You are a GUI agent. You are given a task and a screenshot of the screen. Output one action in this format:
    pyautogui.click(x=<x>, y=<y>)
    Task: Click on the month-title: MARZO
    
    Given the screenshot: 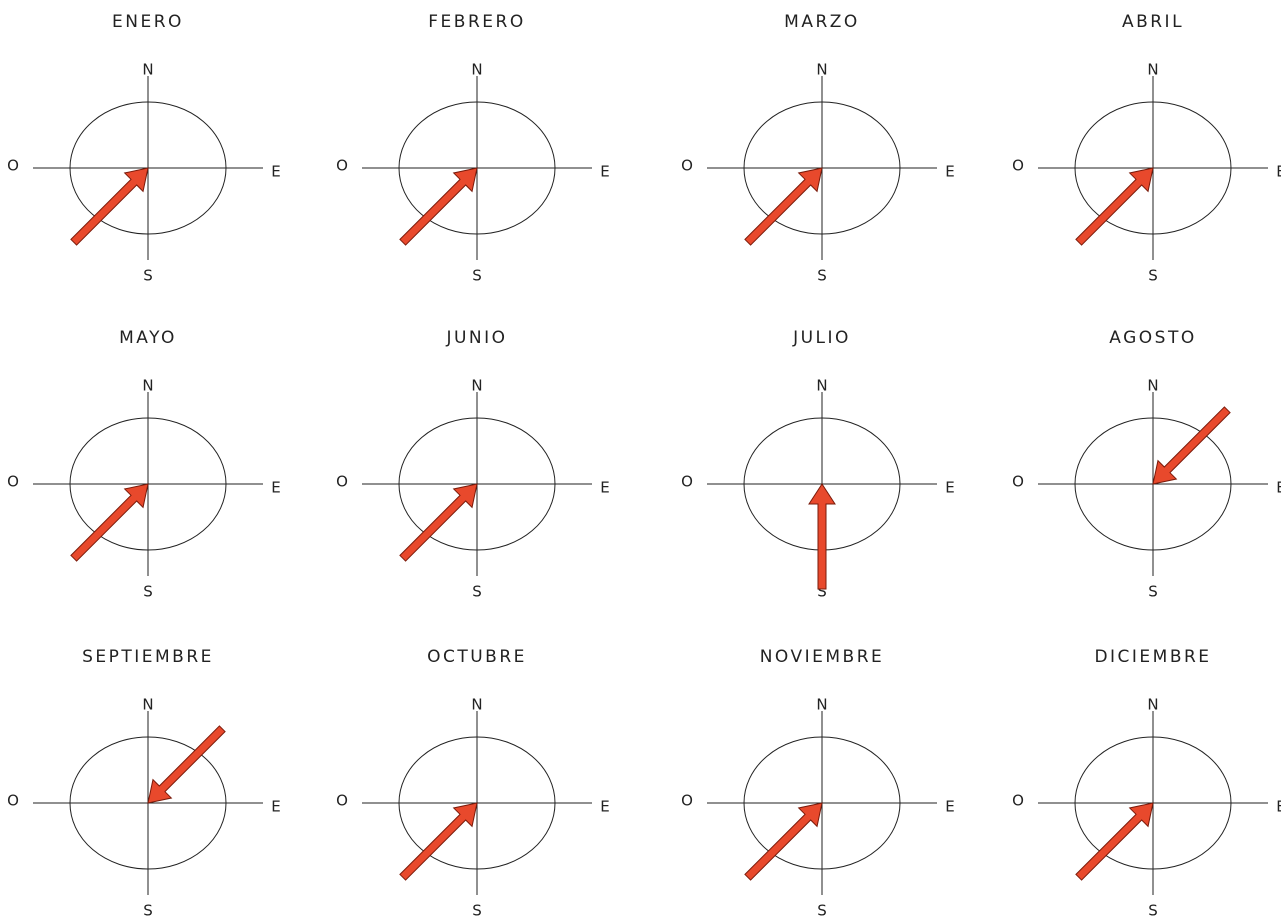 What is the action you would take?
    pyautogui.click(x=822, y=22)
    